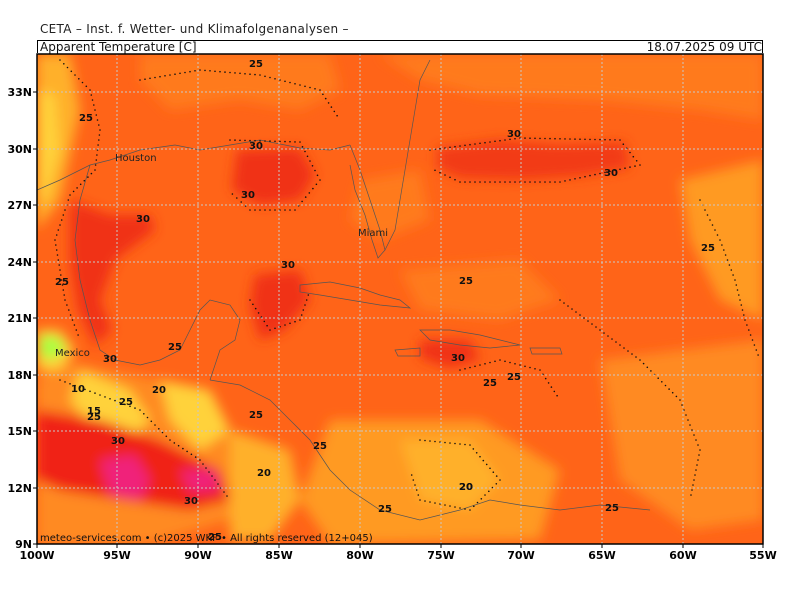 This screenshot has height=600, width=800. I want to click on lat-label: 27N, so click(19, 205).